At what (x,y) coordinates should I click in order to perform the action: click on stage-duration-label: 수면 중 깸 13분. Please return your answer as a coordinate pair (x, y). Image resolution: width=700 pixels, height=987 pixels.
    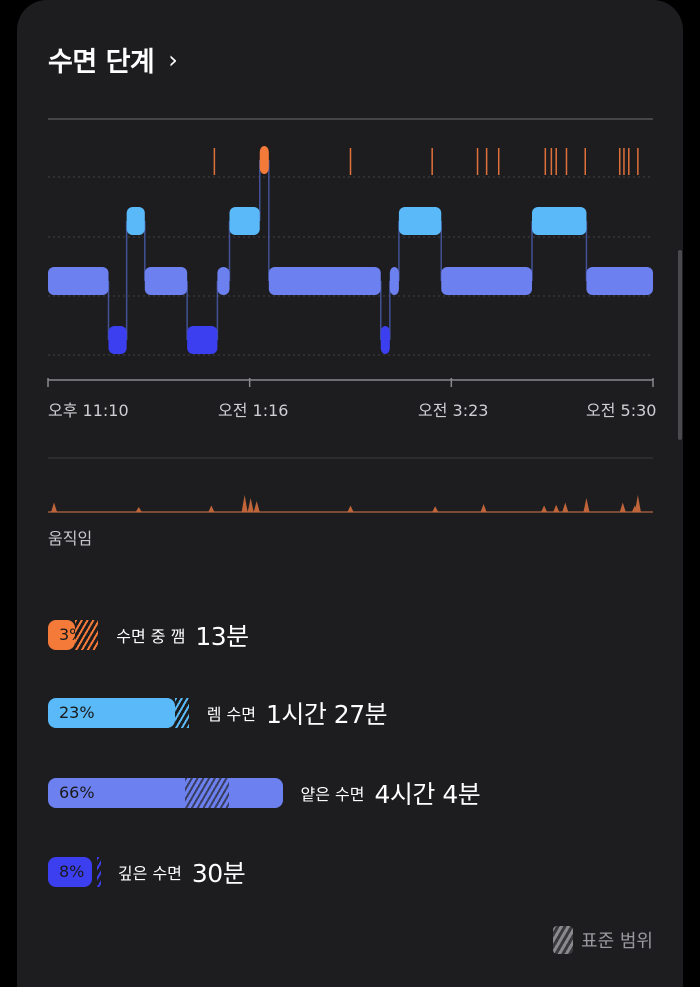
    Looking at the image, I should click on (182, 635).